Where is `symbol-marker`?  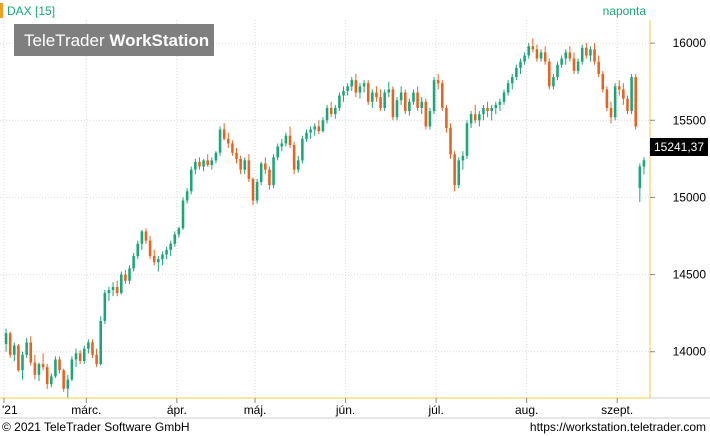
symbol-marker is located at coordinates (1, 10).